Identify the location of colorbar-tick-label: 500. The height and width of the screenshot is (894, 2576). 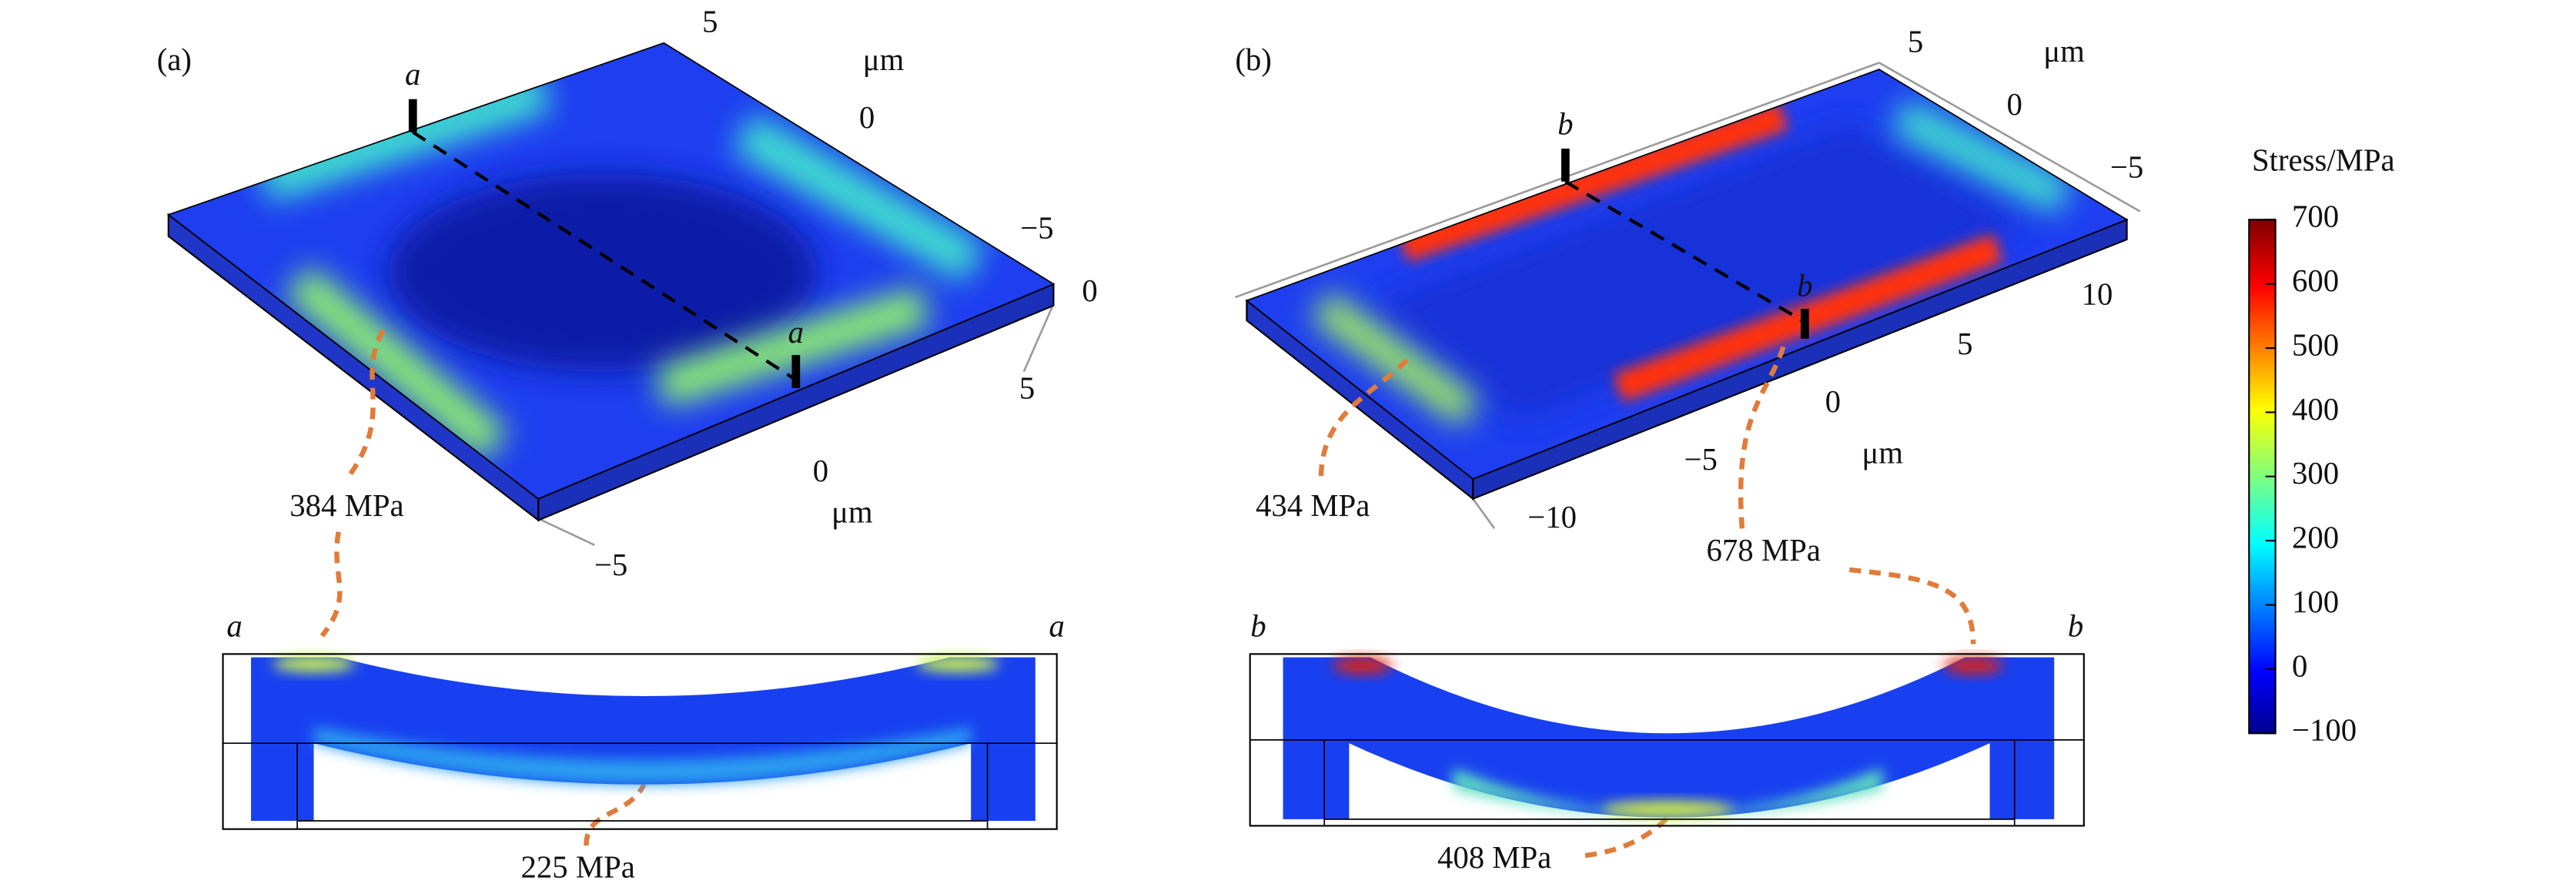
(2316, 345).